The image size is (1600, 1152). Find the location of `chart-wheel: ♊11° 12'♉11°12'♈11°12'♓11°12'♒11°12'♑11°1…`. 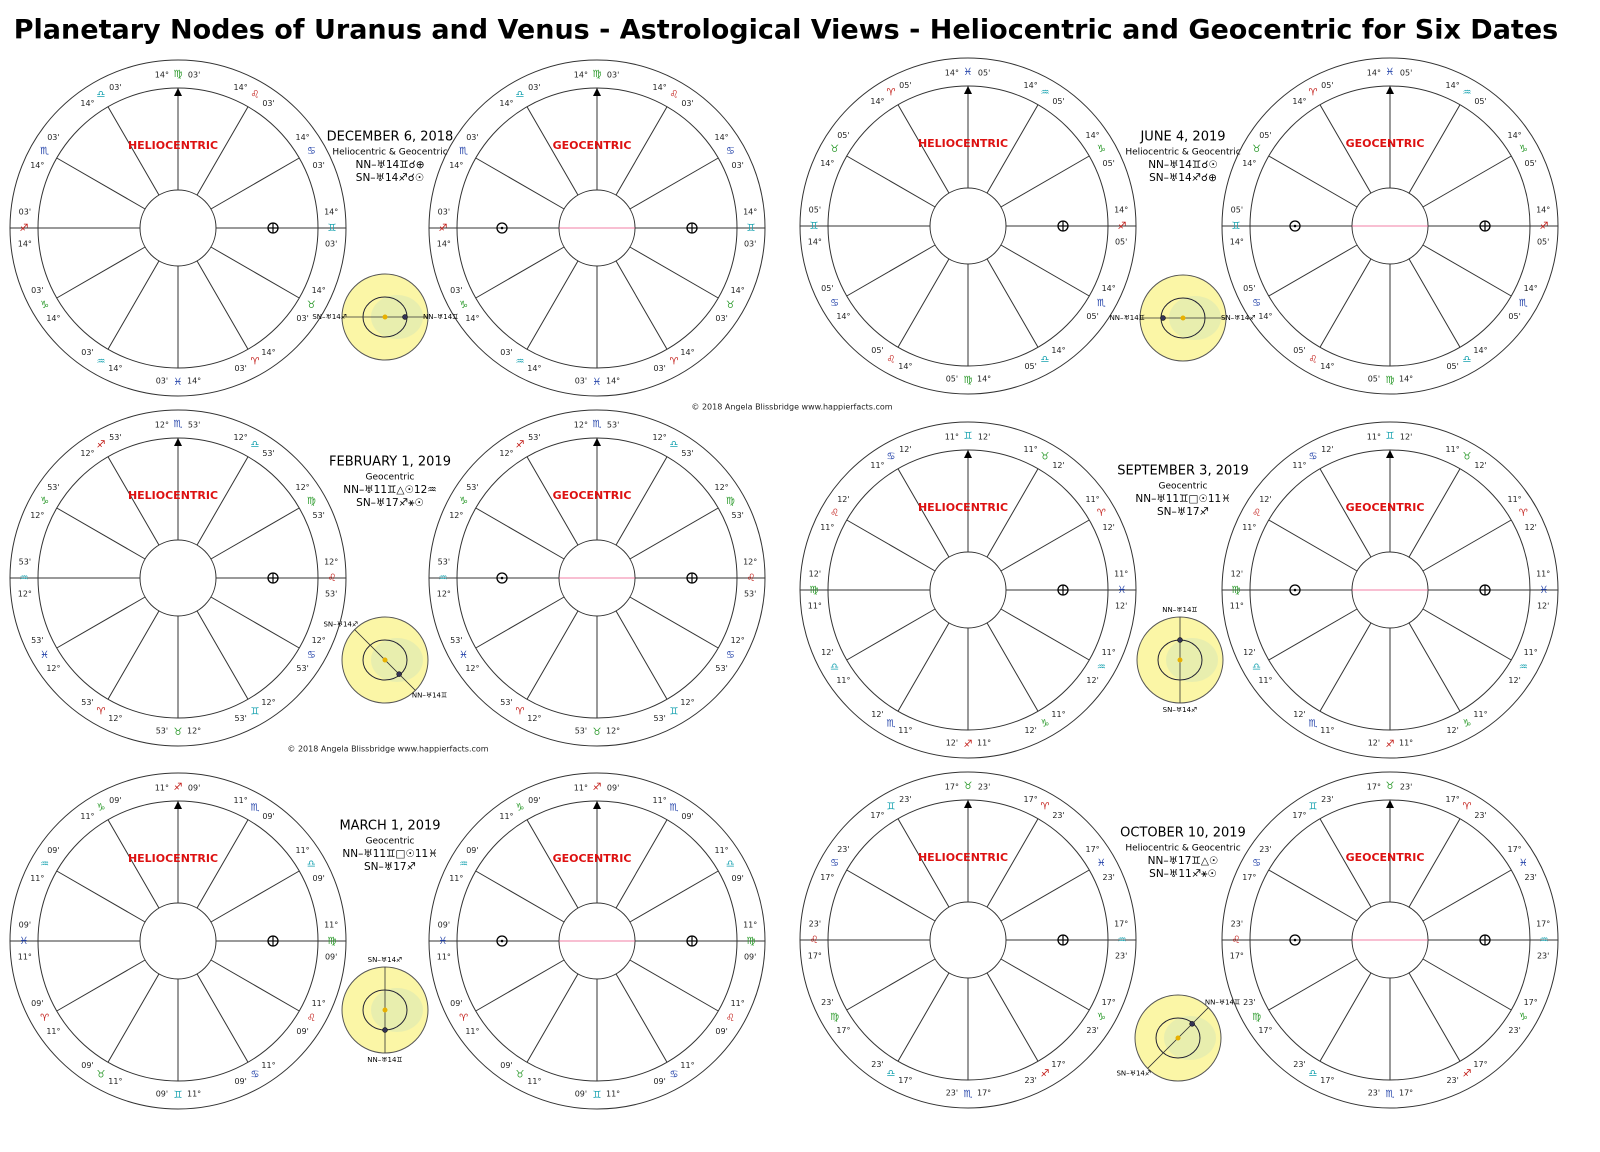

chart-wheel: ♊11° 12'♉11°12'♈11°12'♓11°12'♒11°12'♑11°1… is located at coordinates (968, 590).